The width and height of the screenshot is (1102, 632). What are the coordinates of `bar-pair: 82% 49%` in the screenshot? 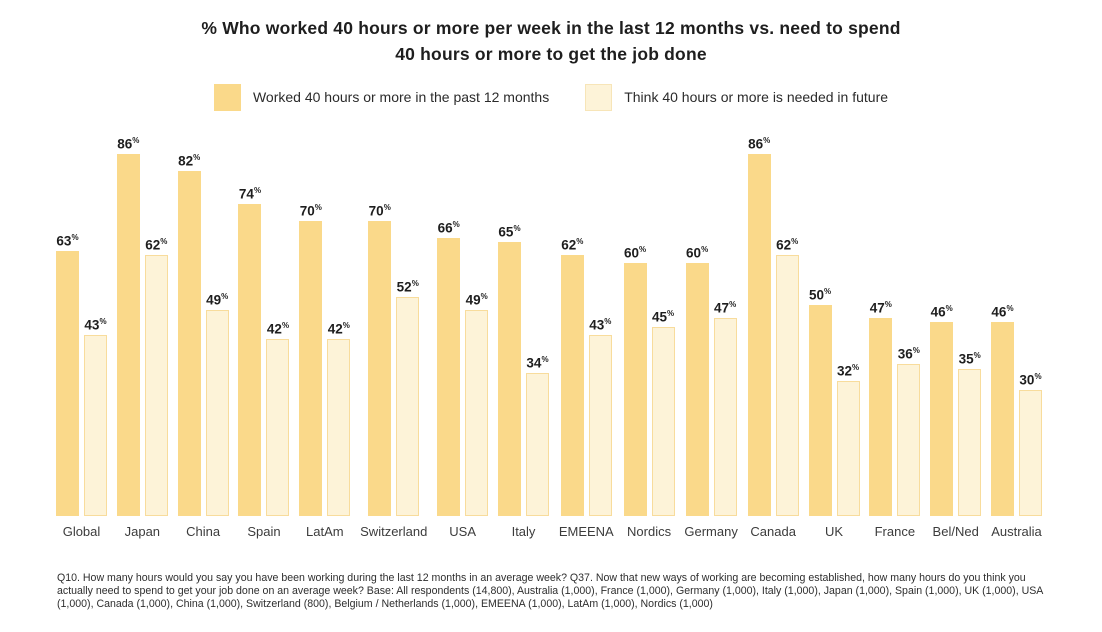 It's located at (203, 334).